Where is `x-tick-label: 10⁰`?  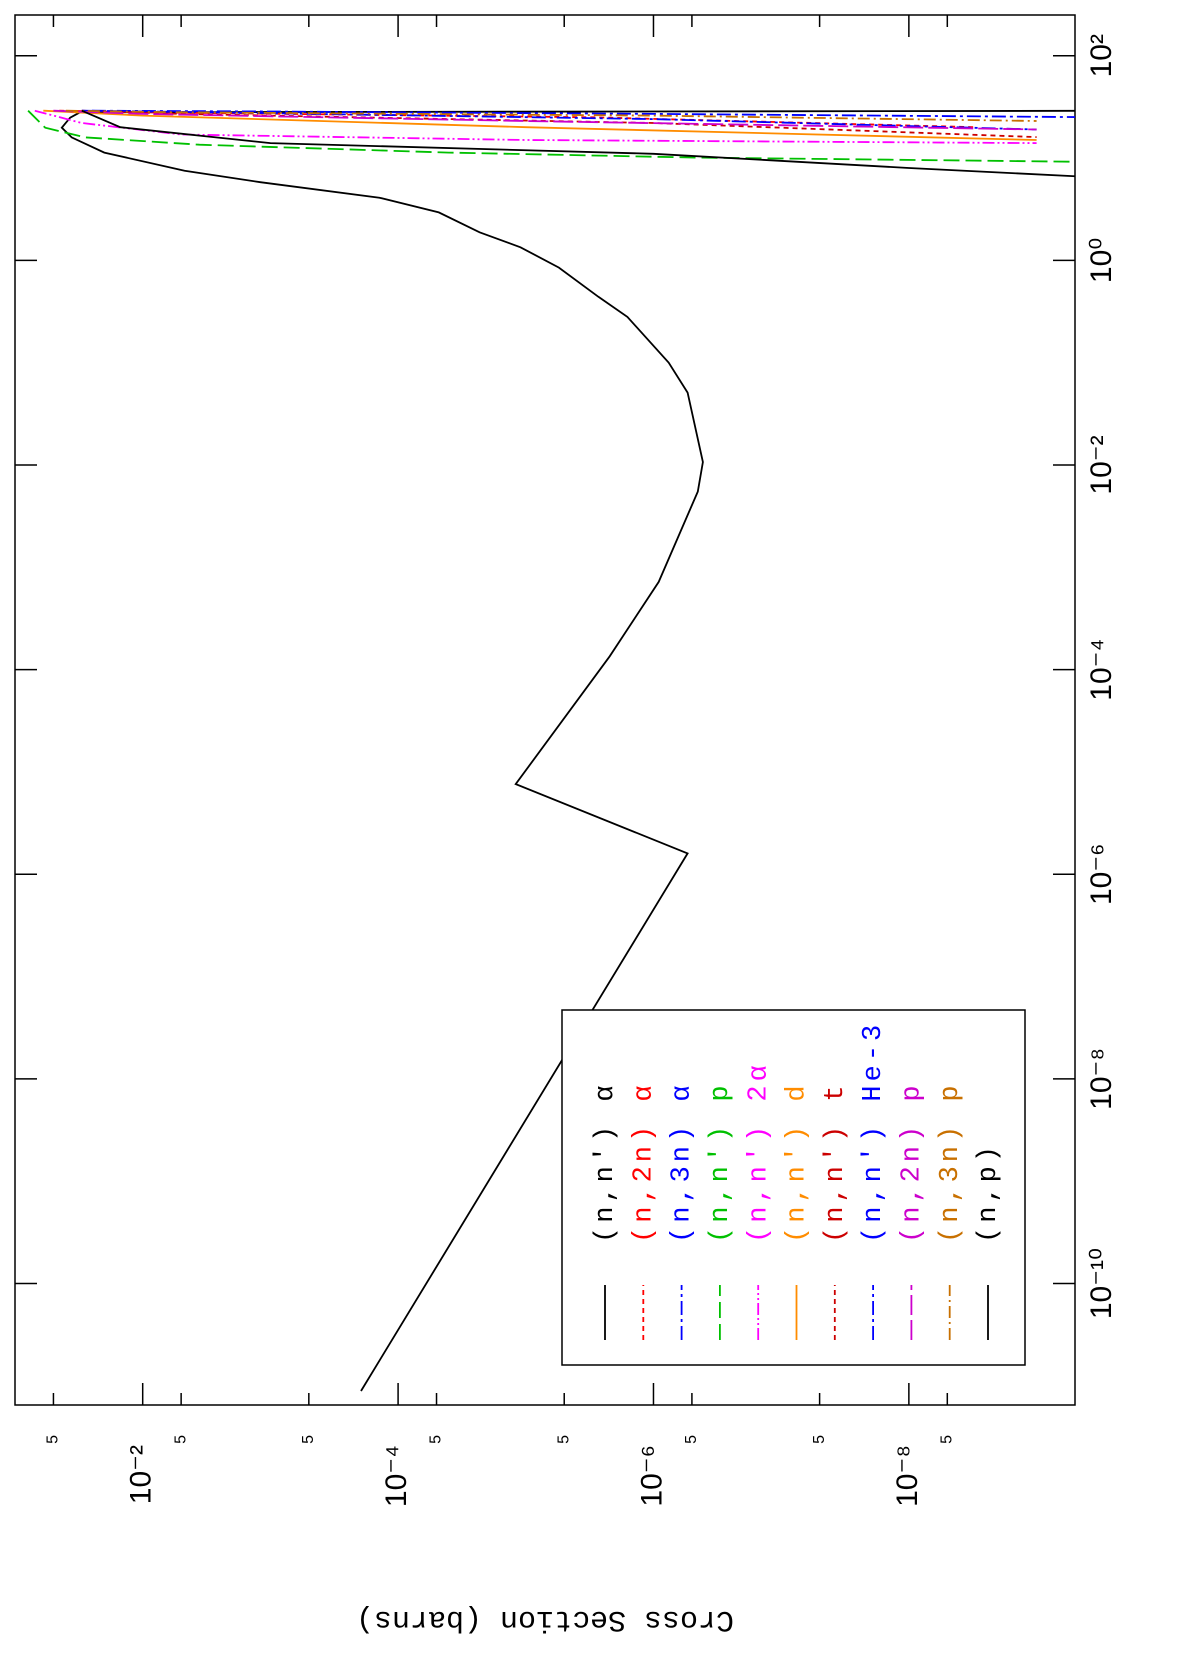
x-tick-label: 10⁰ is located at coordinates (1101, 260).